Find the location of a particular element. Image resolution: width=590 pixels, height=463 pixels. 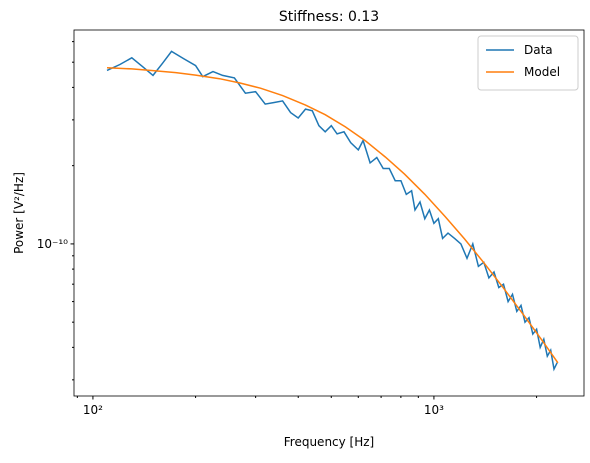

legend-label: Data is located at coordinates (538, 50).